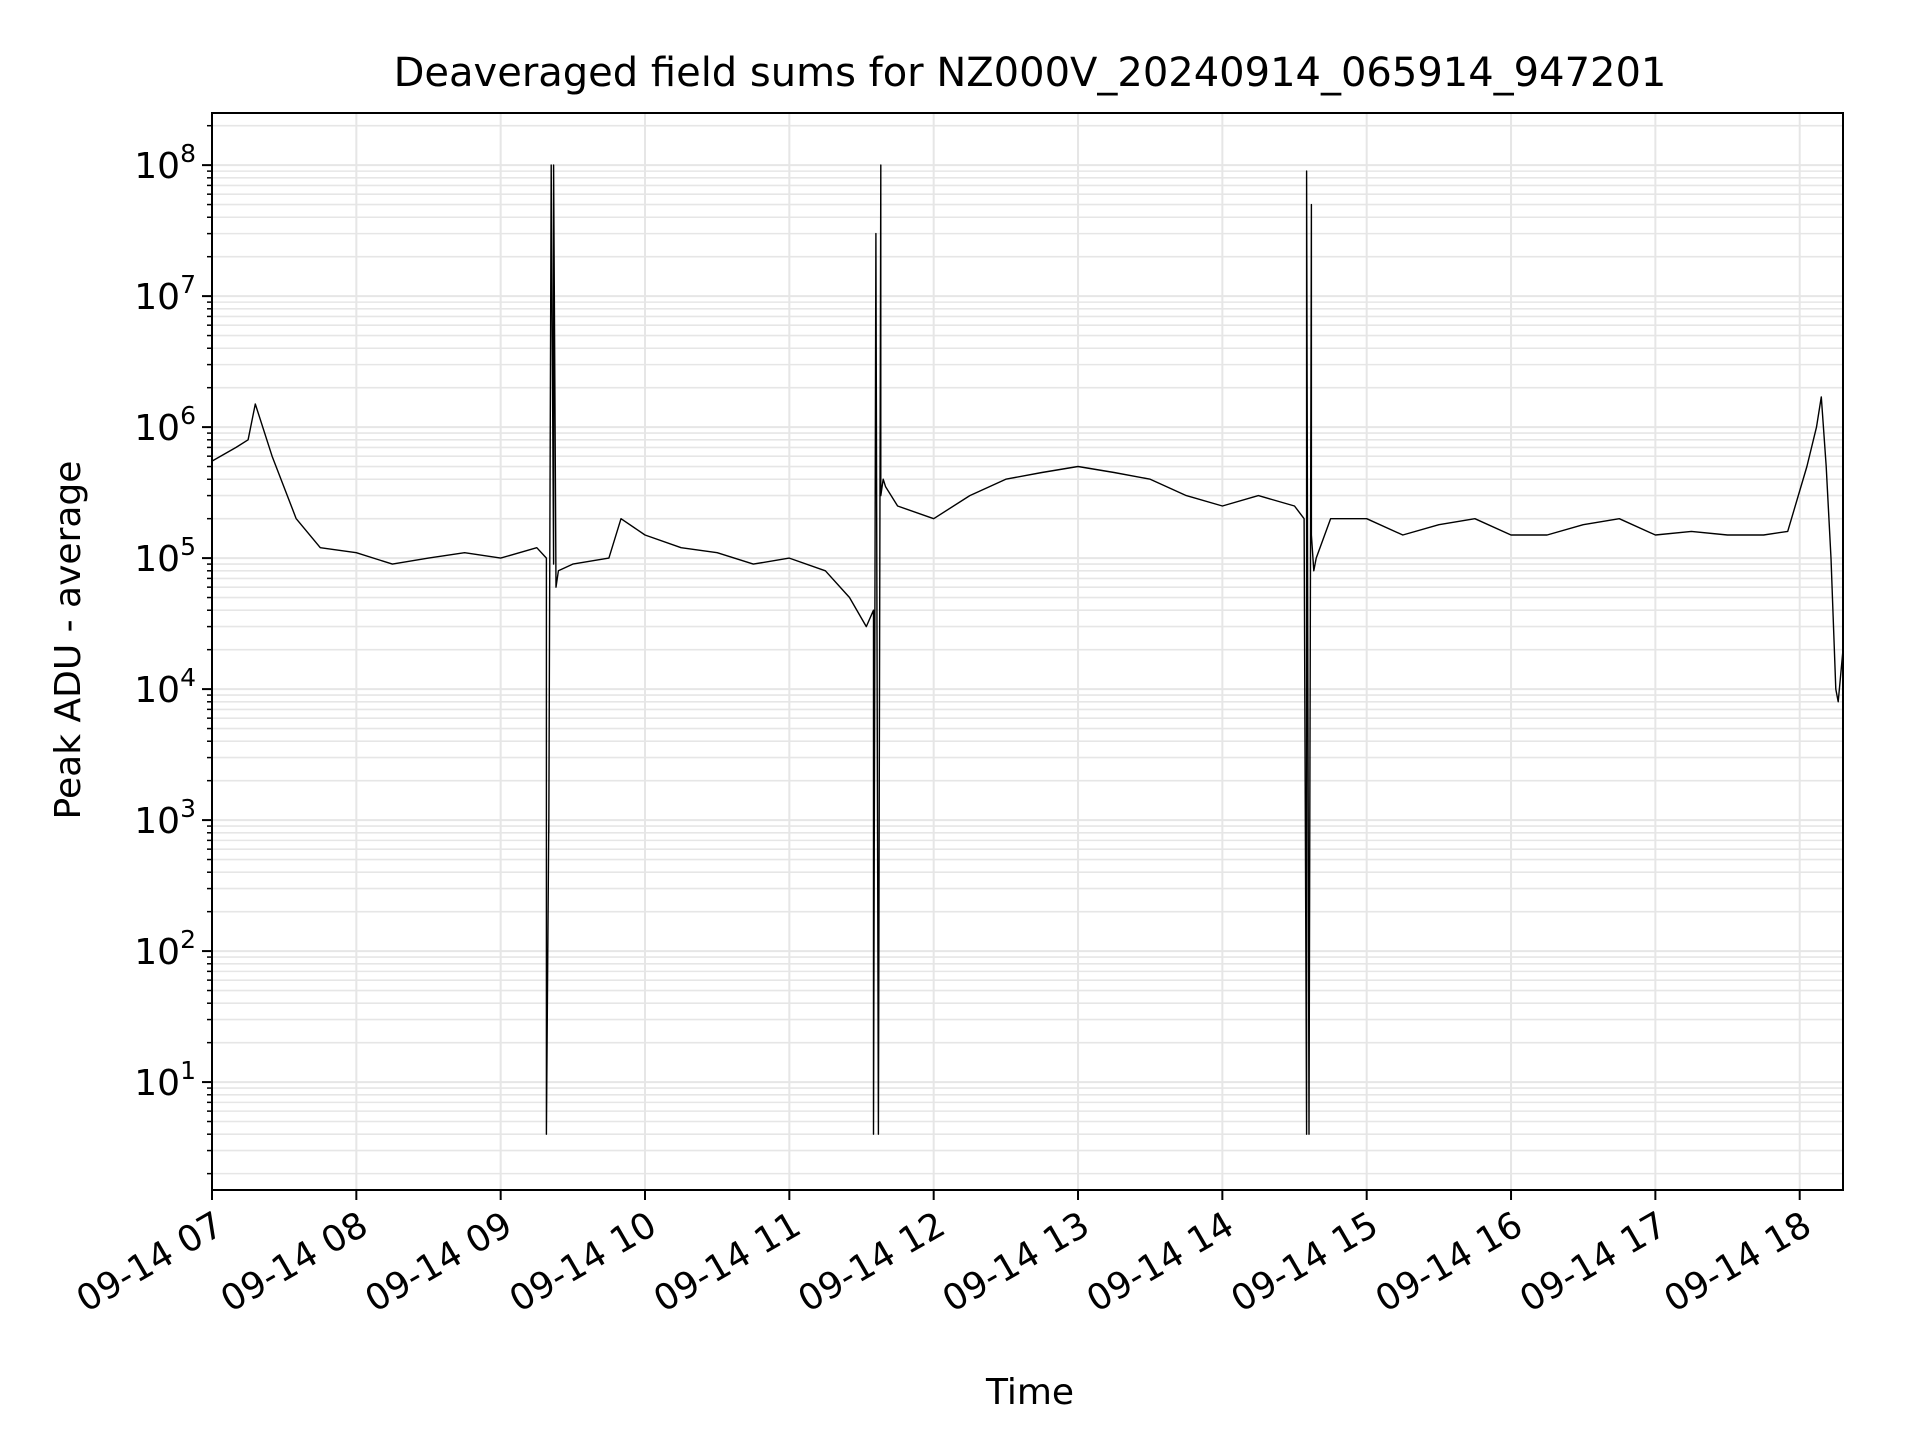 This screenshot has height=1440, width=1920. What do you see at coordinates (165, 163) in the screenshot?
I see `y-tick-label: 10⁸` at bounding box center [165, 163].